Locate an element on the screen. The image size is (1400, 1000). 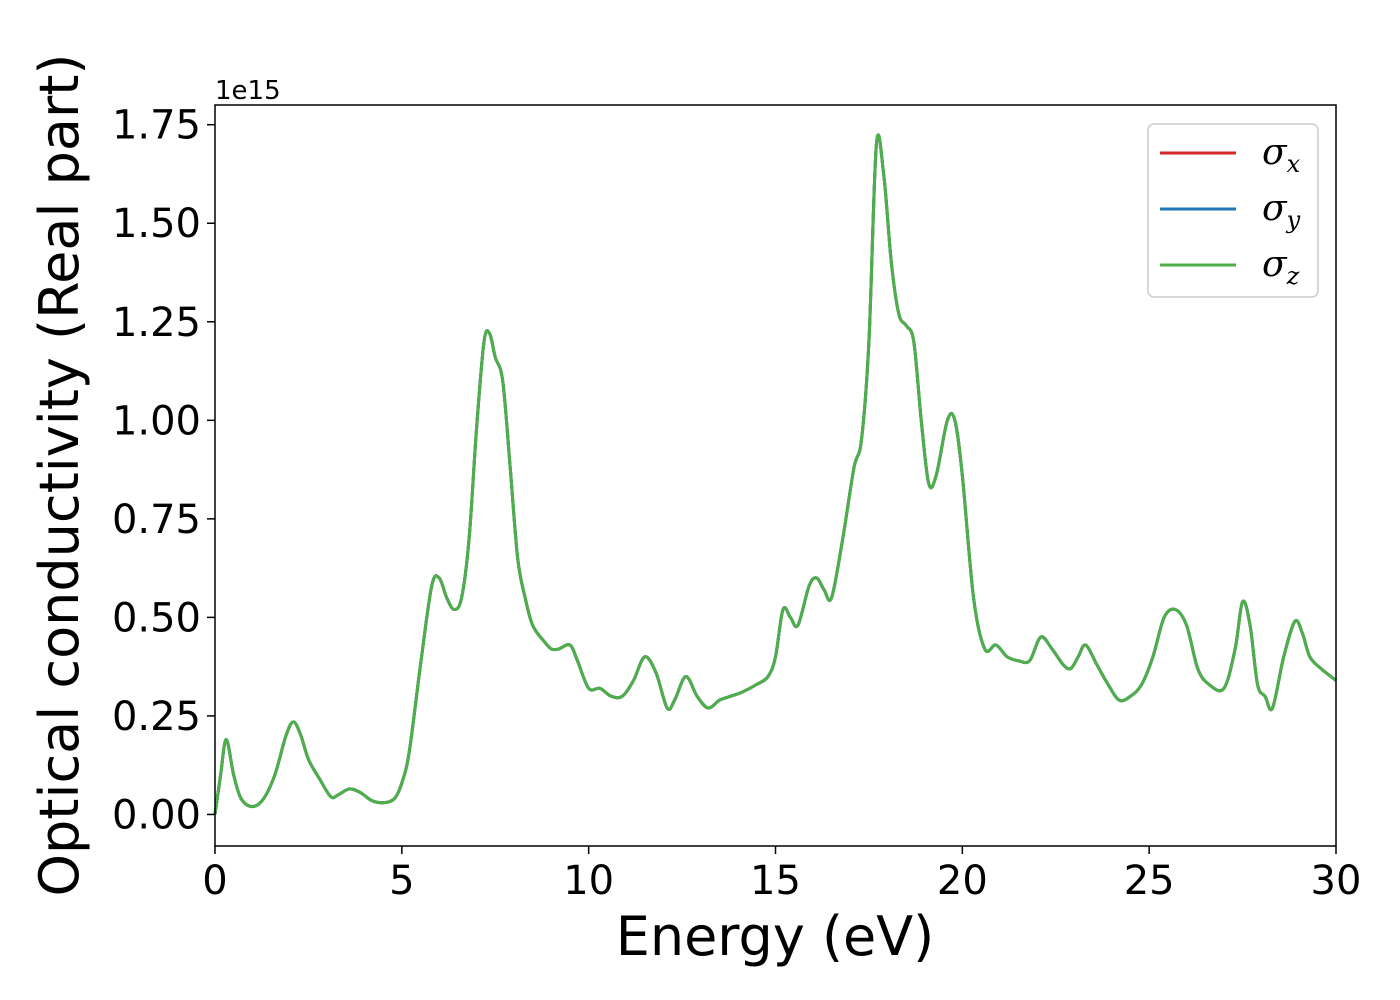
y-tick-label: 0.75 is located at coordinates (156, 520).